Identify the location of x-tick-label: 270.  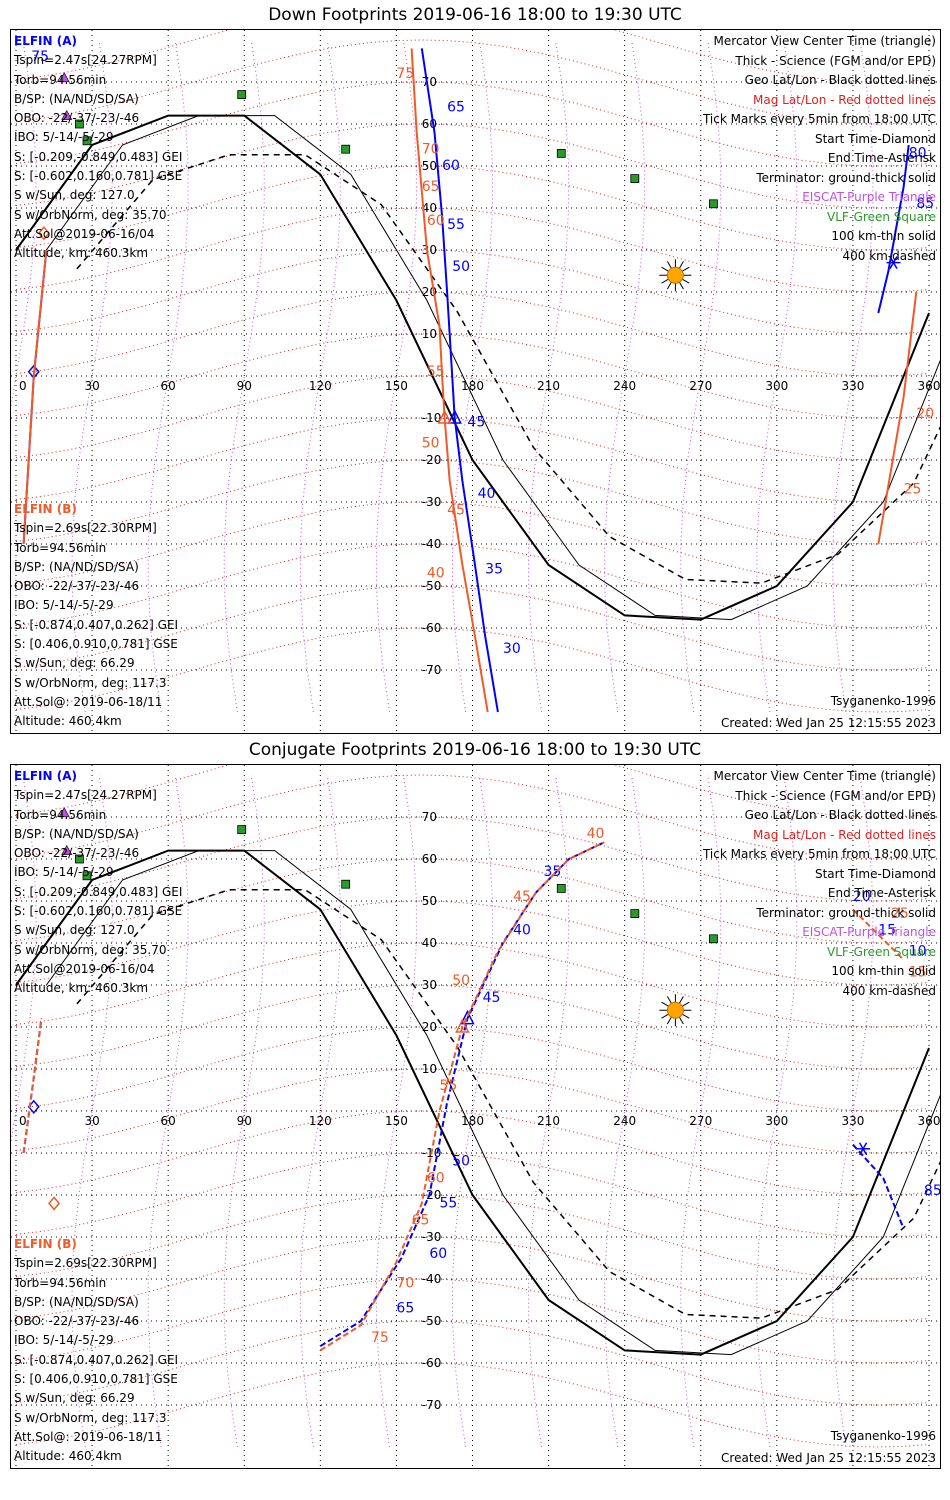
(700, 386).